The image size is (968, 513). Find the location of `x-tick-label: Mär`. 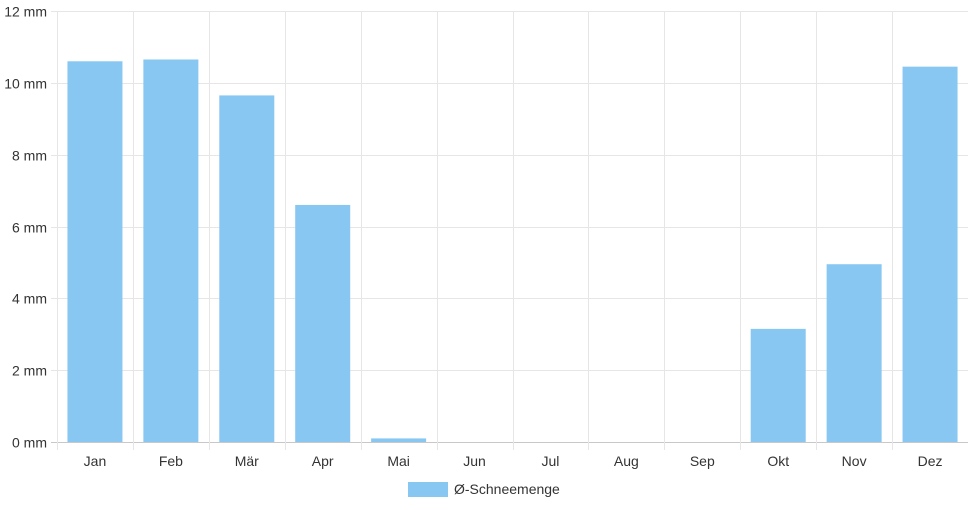

x-tick-label: Mär is located at coordinates (247, 461).